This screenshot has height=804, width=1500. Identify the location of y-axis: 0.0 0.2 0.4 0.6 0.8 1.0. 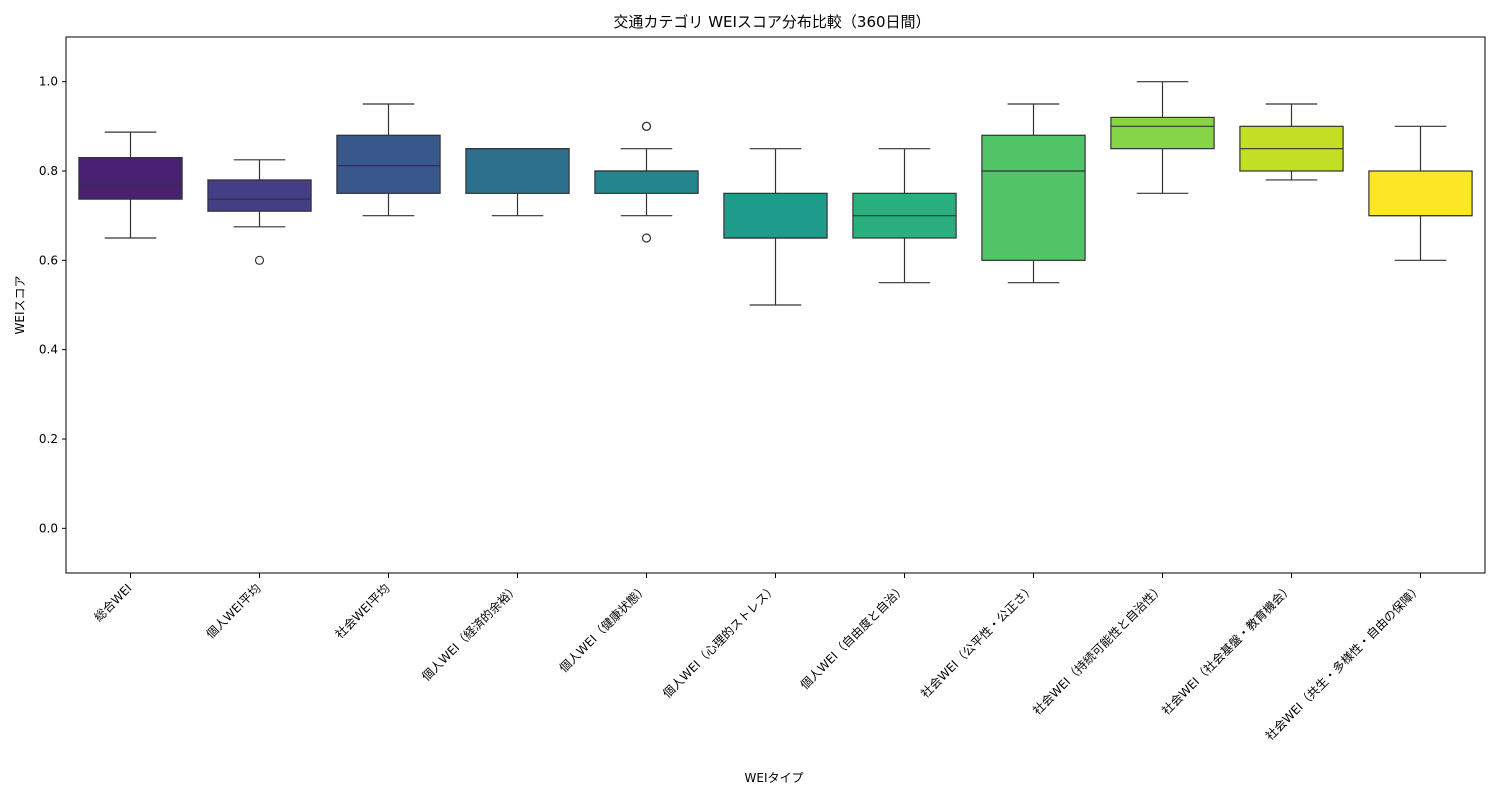
(52, 305).